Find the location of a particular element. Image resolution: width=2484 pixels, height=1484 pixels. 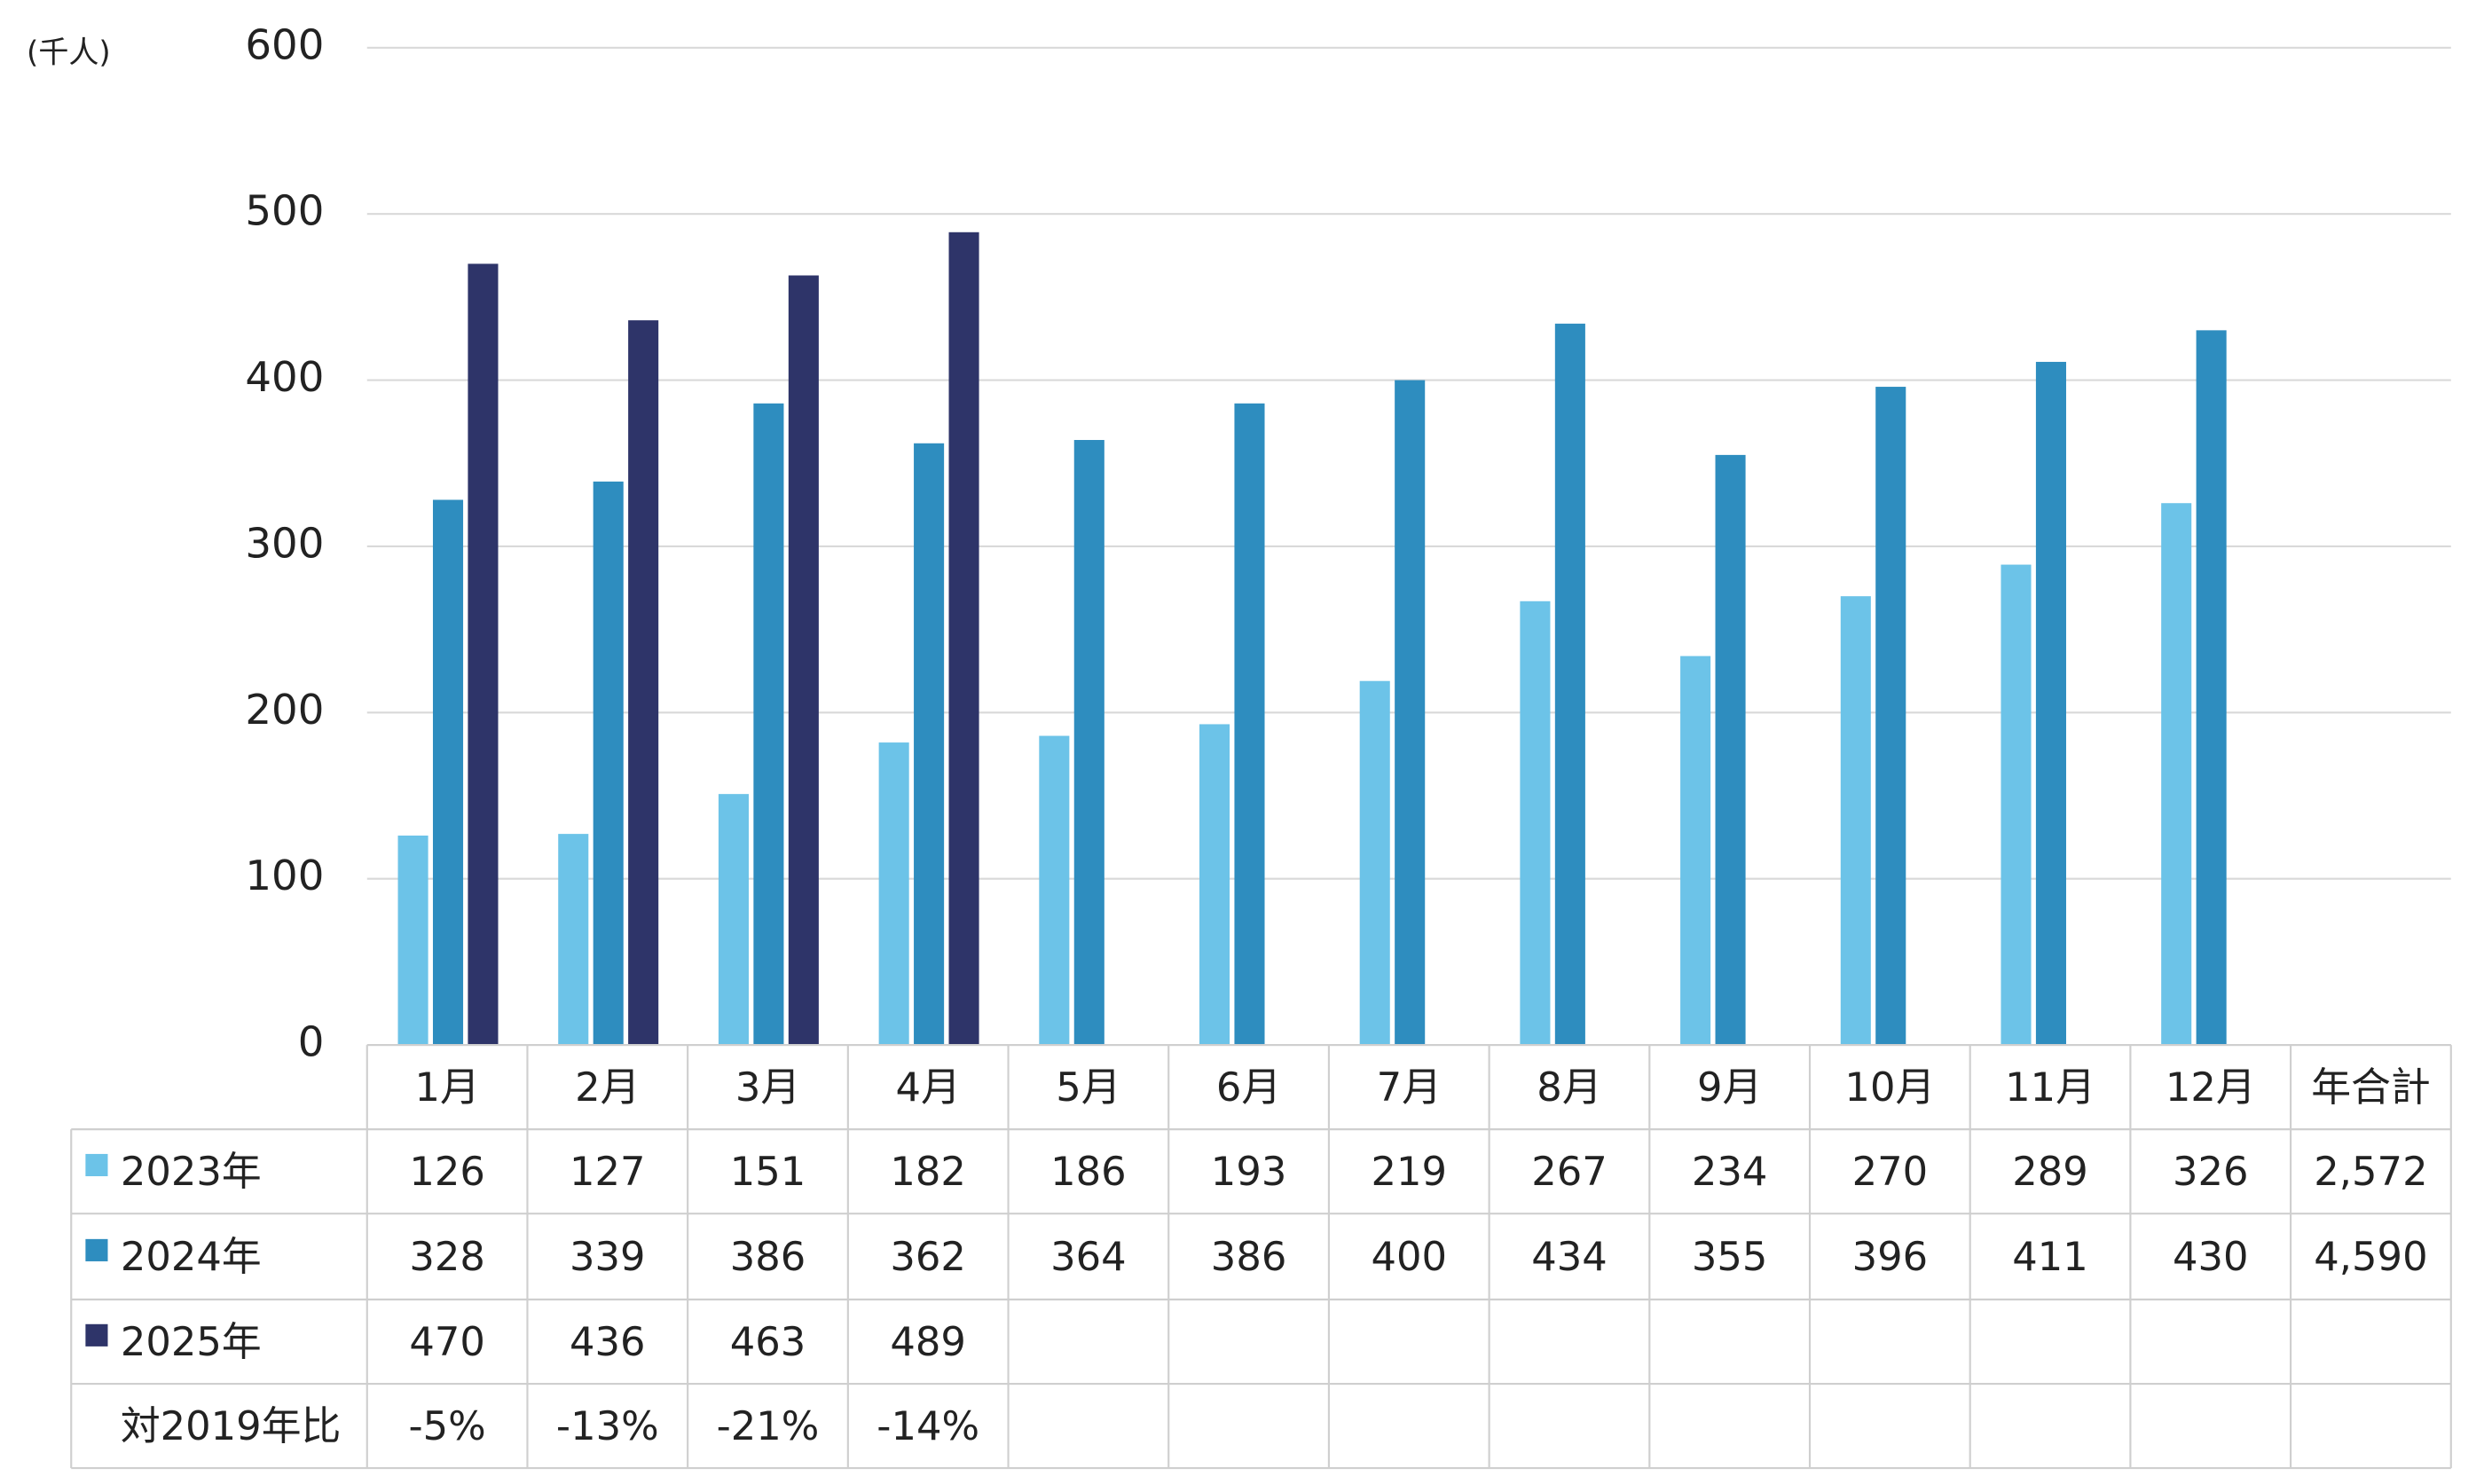

table-total: 4,590 is located at coordinates (2370, 1256).